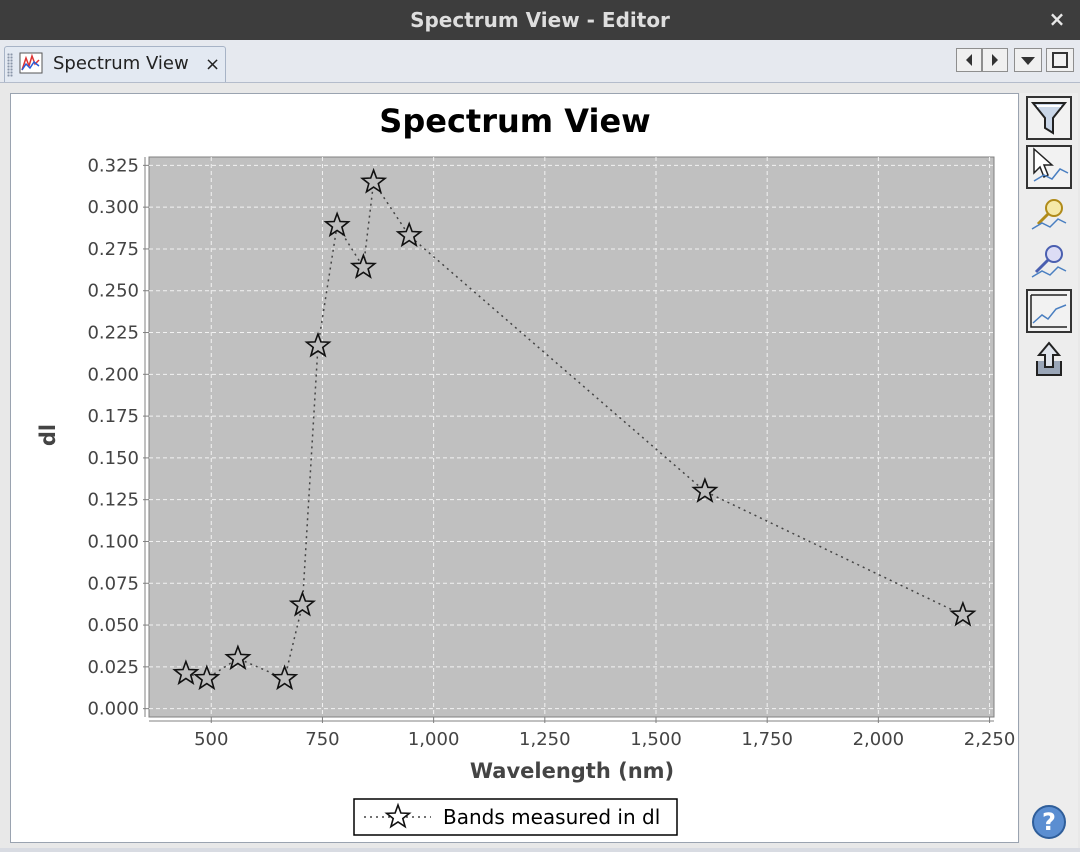 This screenshot has width=1080, height=852. I want to click on maximize-button, so click(1060, 60).